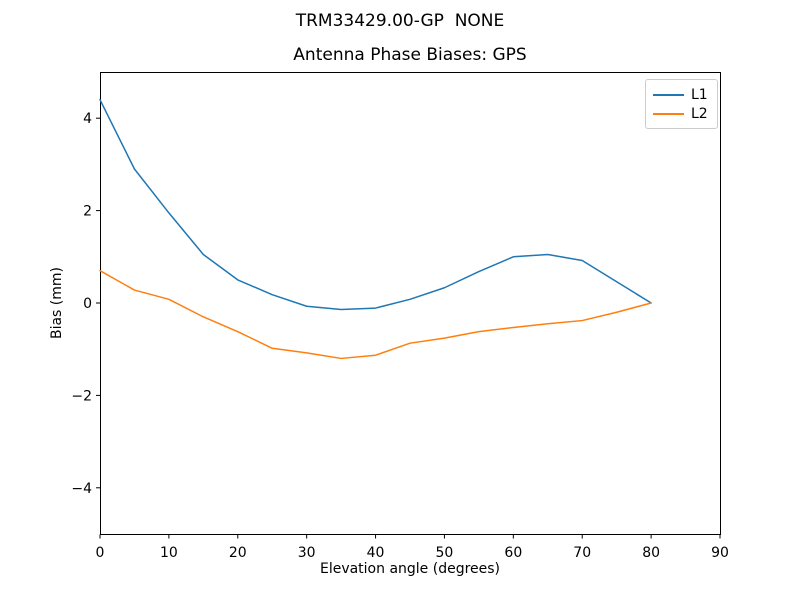 The width and height of the screenshot is (800, 600). Describe the element at coordinates (307, 553) in the screenshot. I see `svg-text: 30` at that location.